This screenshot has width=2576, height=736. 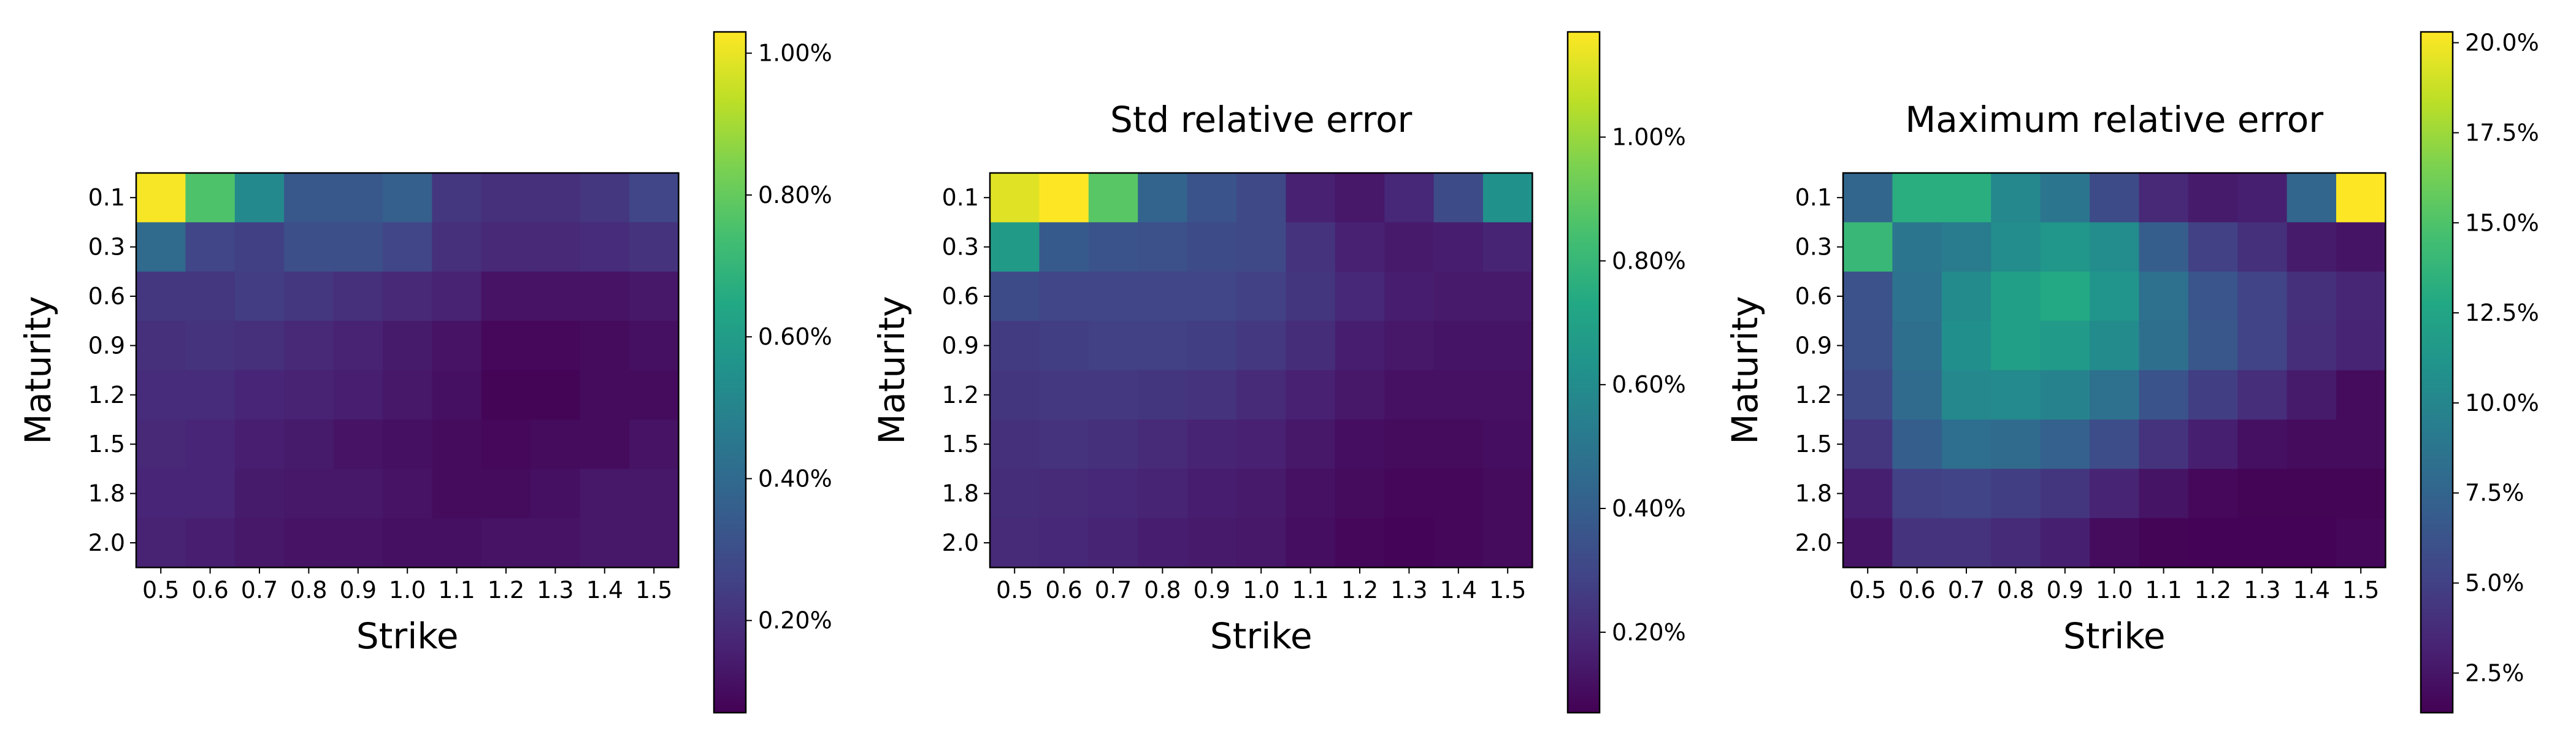 I want to click on y-tick-label: 0.6, so click(x=106, y=296).